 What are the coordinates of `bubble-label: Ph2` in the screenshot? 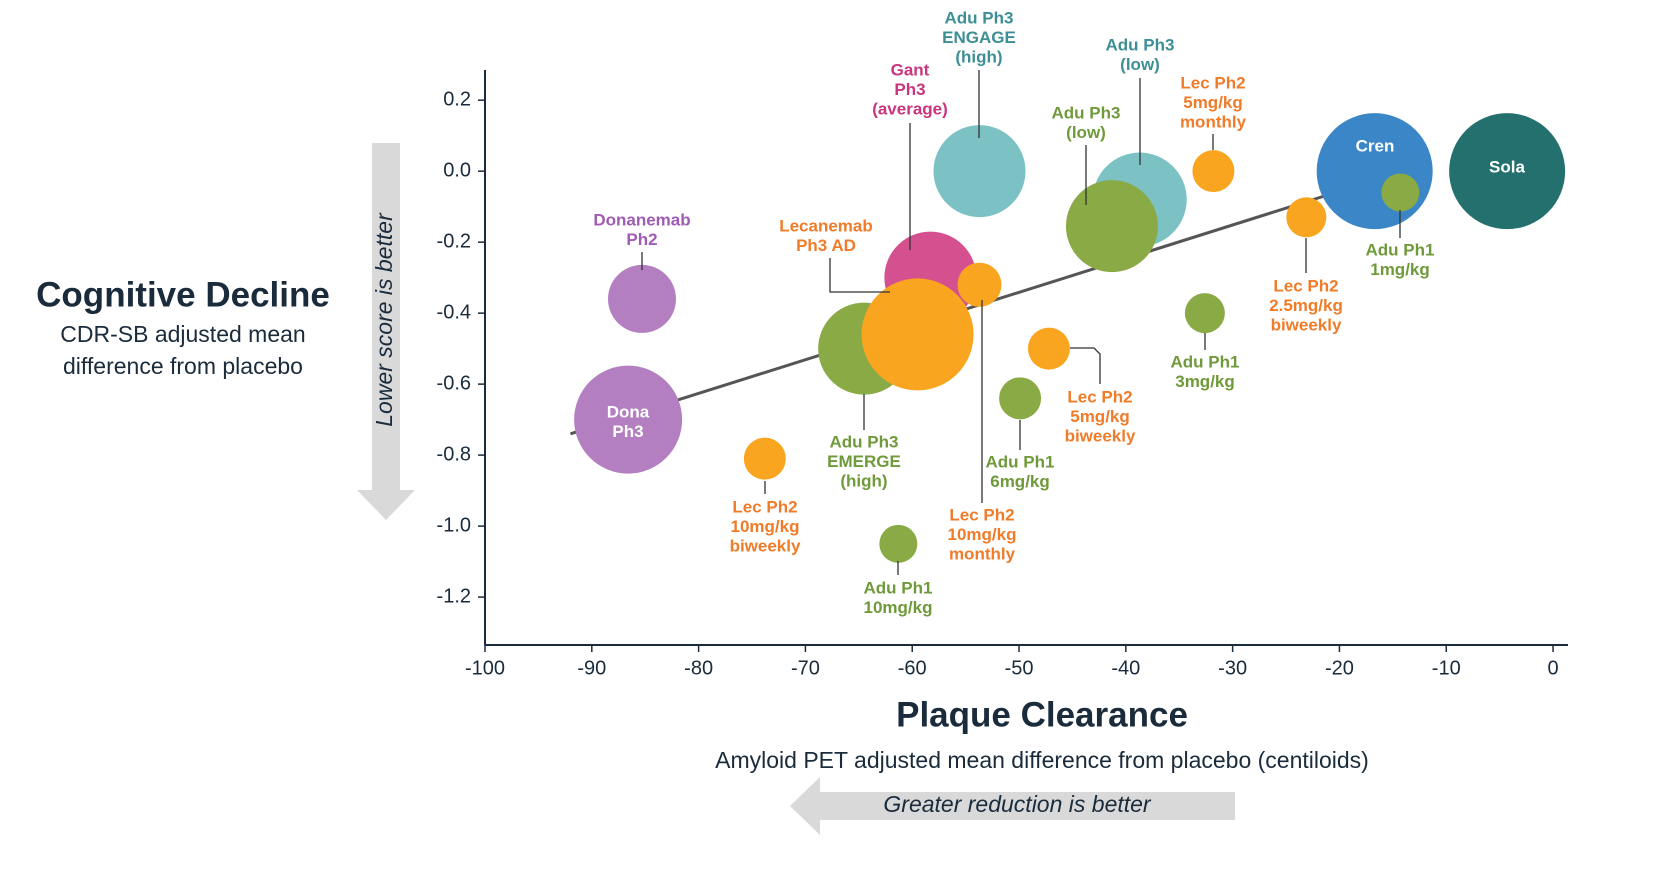 It's located at (641, 239).